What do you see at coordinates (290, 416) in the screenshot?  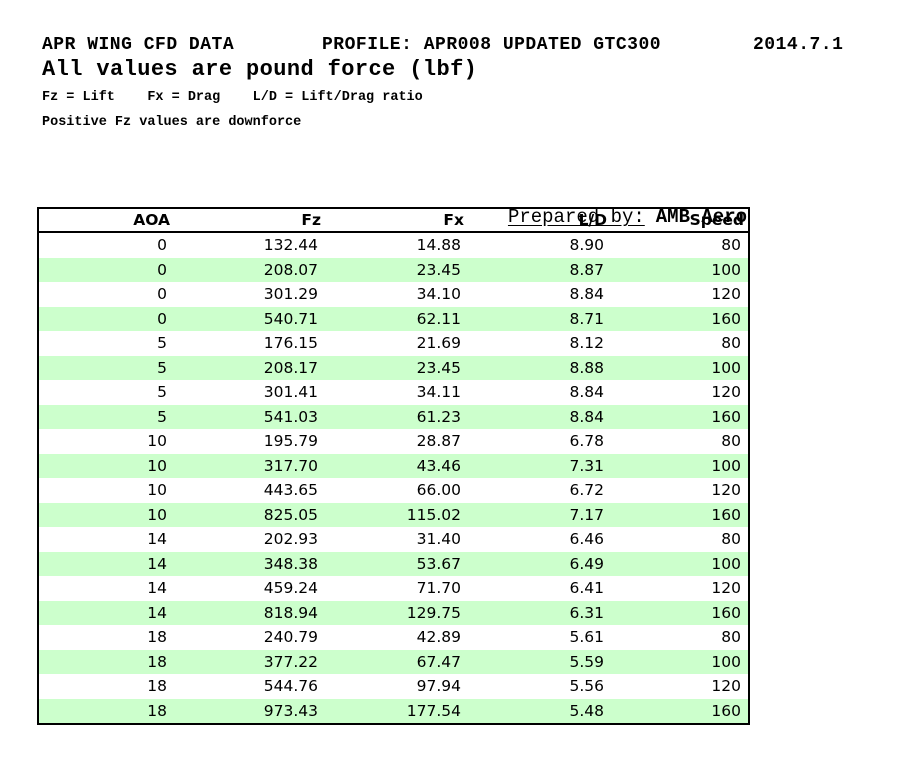 I see `cell-fz: 541.03` at bounding box center [290, 416].